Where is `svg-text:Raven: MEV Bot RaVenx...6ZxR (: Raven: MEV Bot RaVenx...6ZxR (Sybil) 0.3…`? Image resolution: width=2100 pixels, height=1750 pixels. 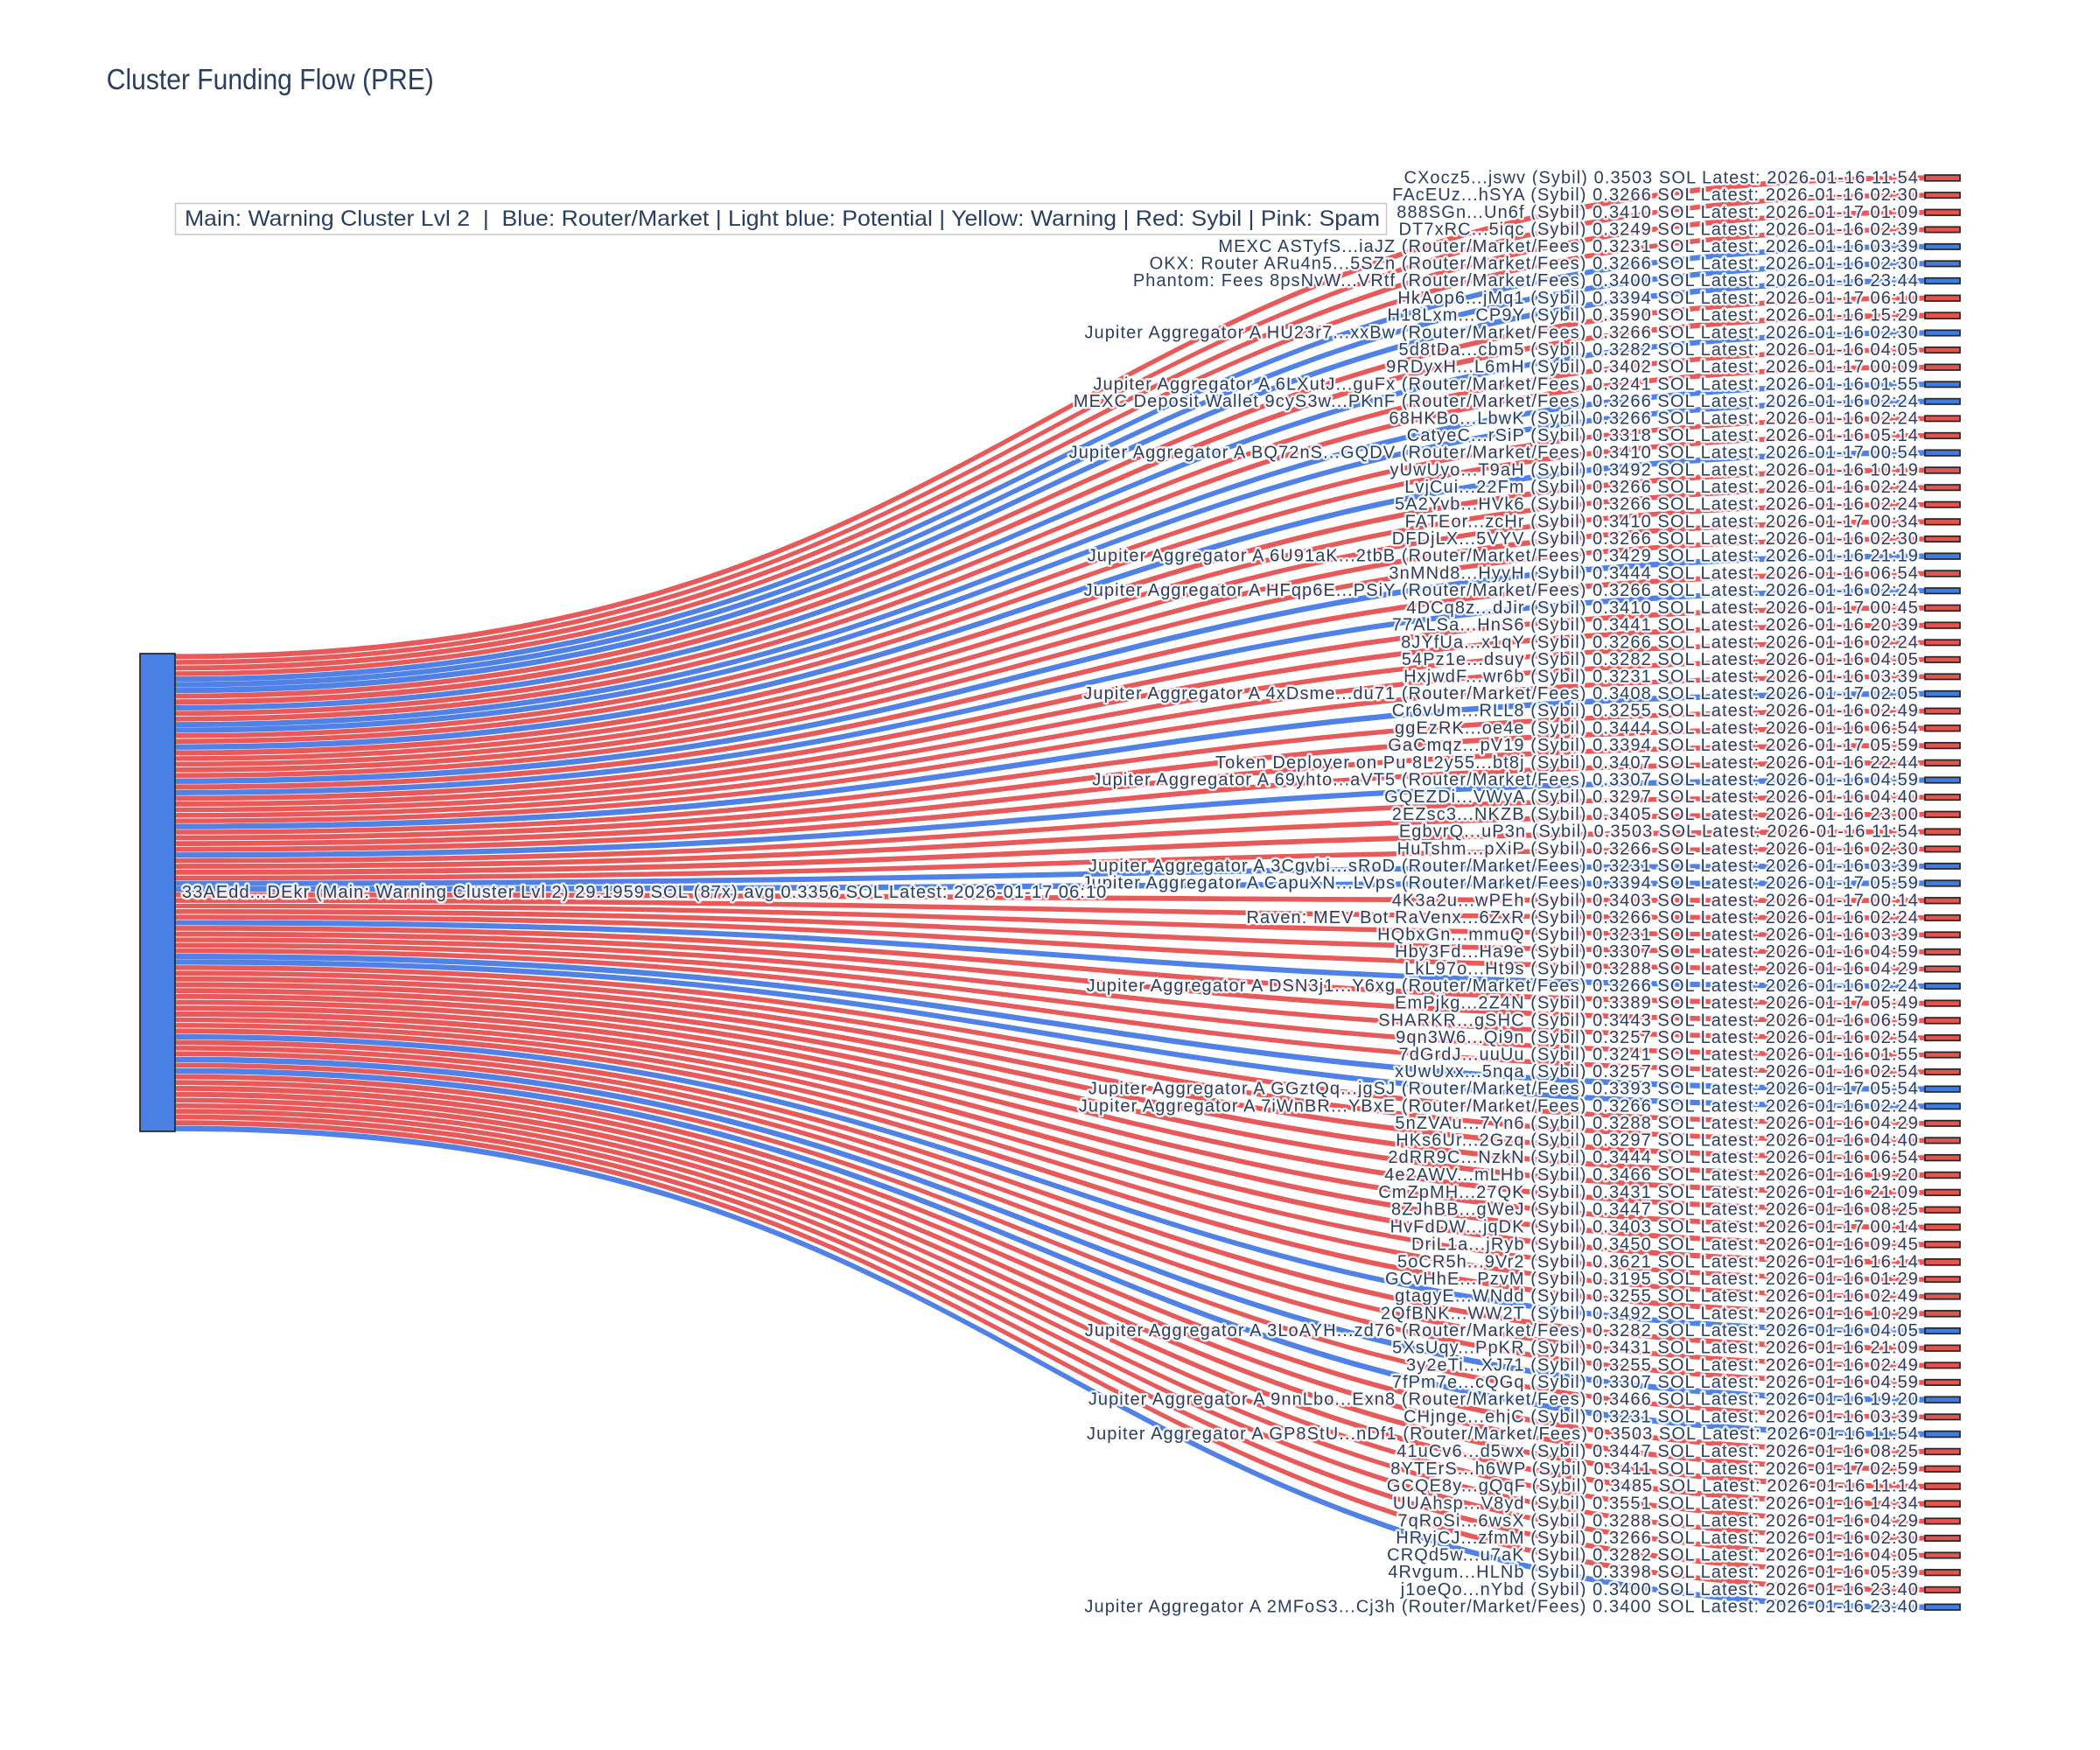
svg-text:Raven: MEV Bot RaVenx...6ZxR (: Raven: MEV Bot RaVenx...6ZxR (Sybil) 0.3… is located at coordinates (1582, 918).